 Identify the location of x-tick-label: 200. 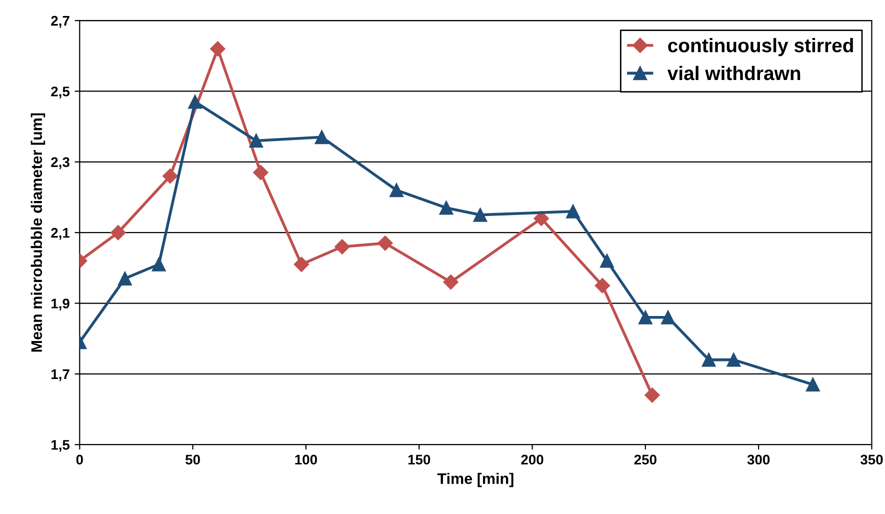
(532, 459).